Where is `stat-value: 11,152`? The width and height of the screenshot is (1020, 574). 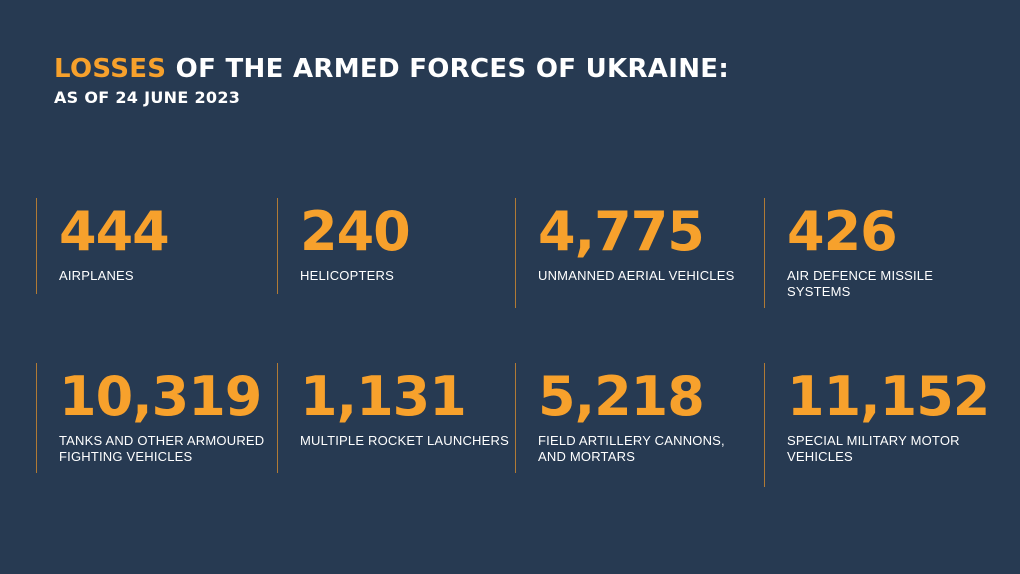
stat-value: 11,152 is located at coordinates (888, 396).